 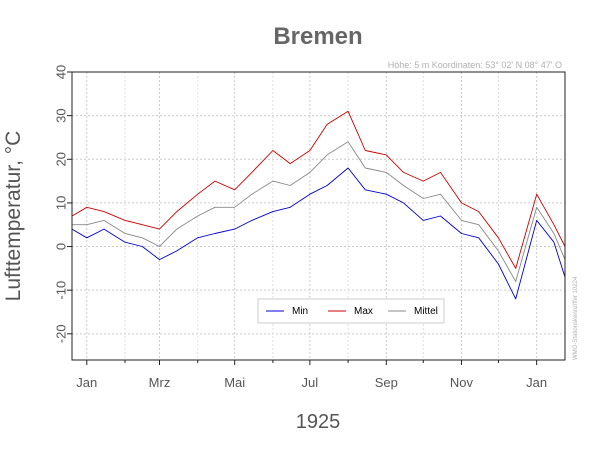 What do you see at coordinates (317, 36) in the screenshot?
I see `chart-title: Bremen` at bounding box center [317, 36].